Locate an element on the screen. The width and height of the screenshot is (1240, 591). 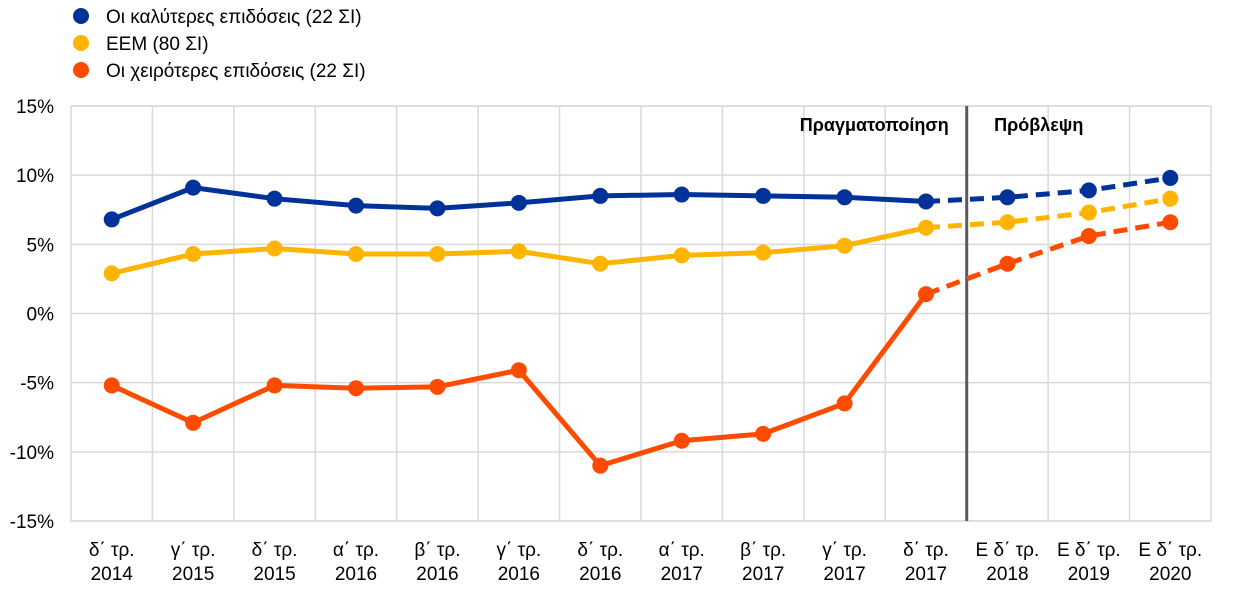
x-tick-label-line2: 2019 is located at coordinates (1089, 574).